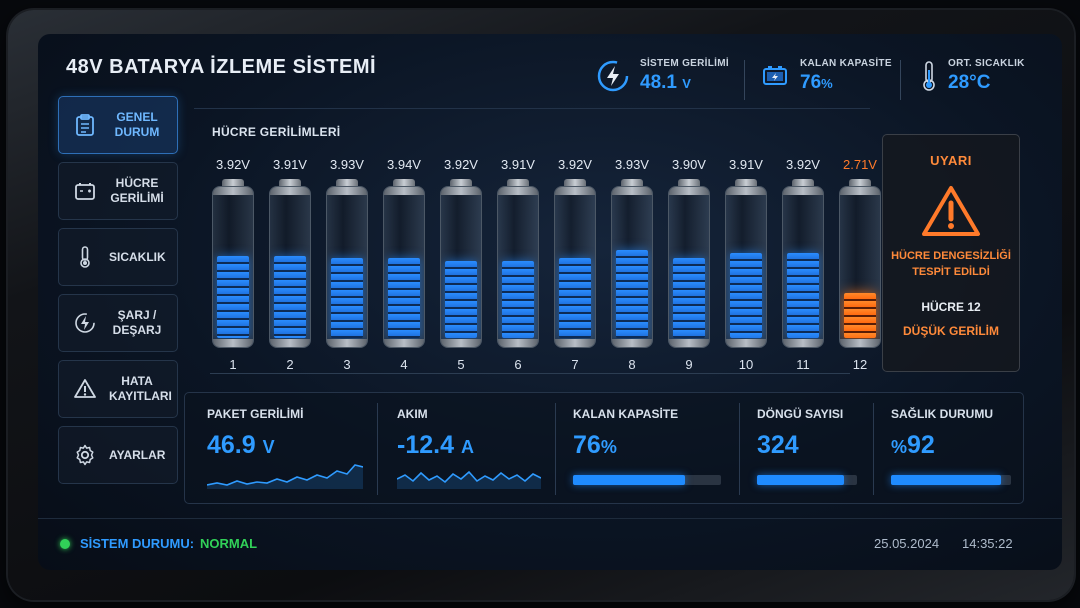 The height and width of the screenshot is (608, 1080). What do you see at coordinates (137, 543) in the screenshot?
I see `system-status-label: SİSTEM DURUMU:` at bounding box center [137, 543].